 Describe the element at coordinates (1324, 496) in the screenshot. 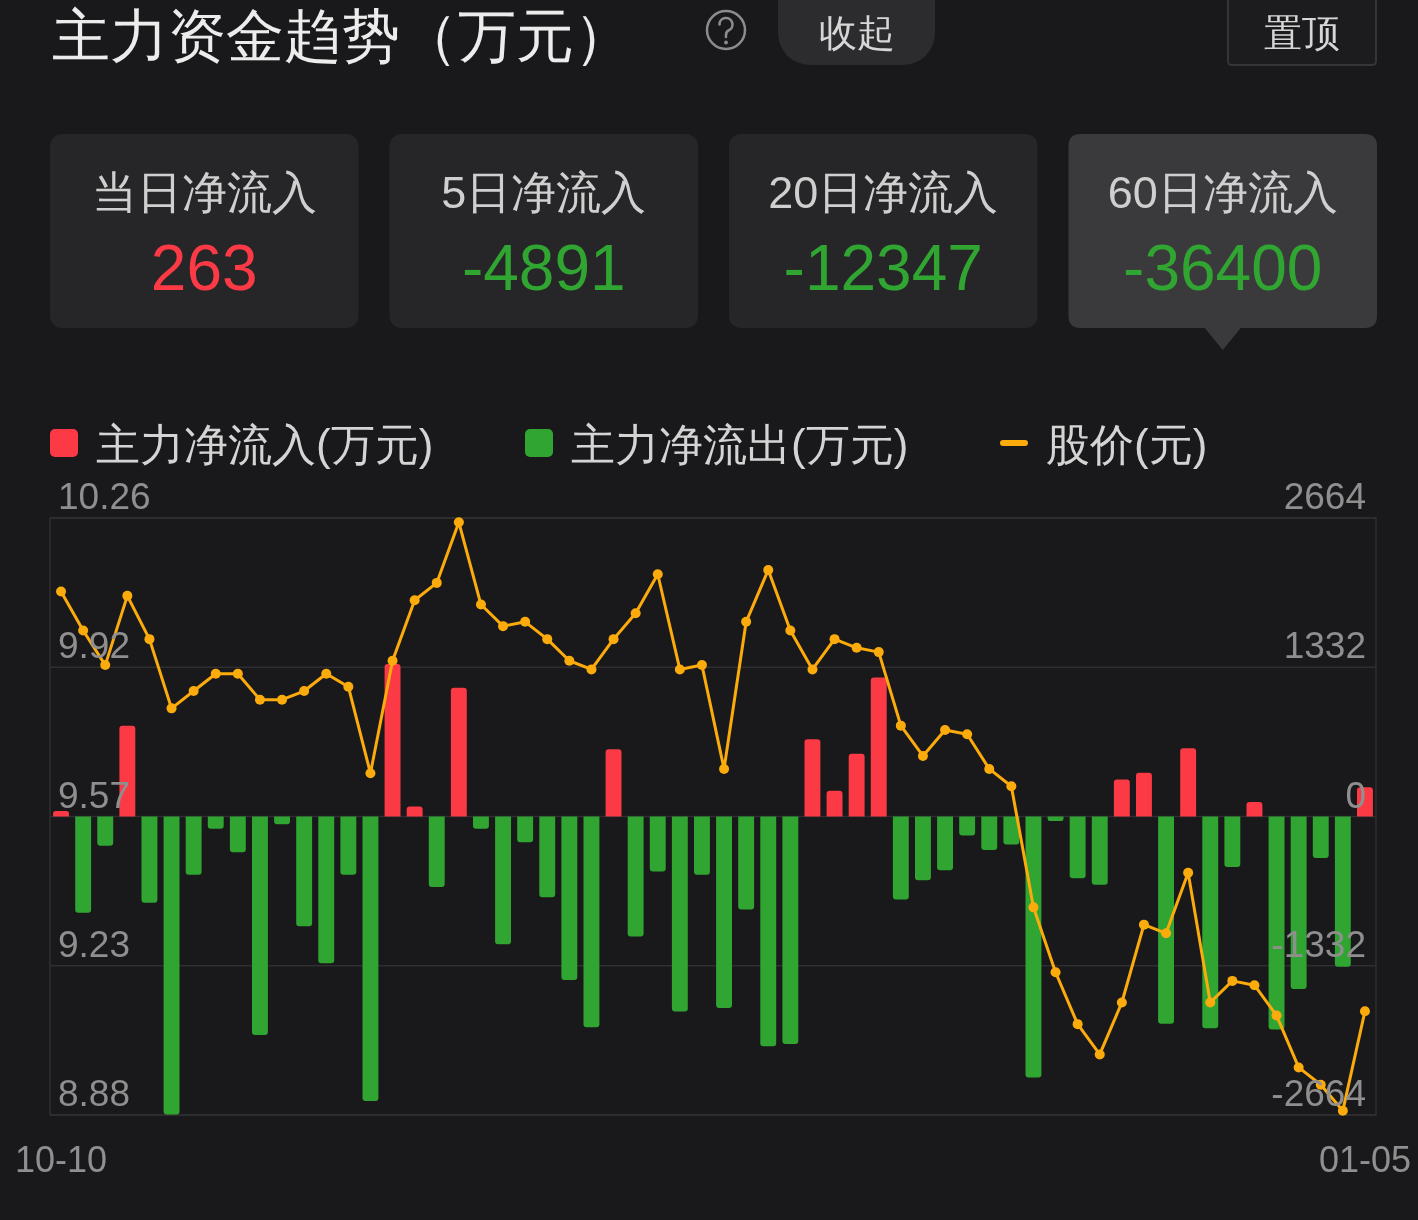

I see `y2-tick-label: 2664` at that location.